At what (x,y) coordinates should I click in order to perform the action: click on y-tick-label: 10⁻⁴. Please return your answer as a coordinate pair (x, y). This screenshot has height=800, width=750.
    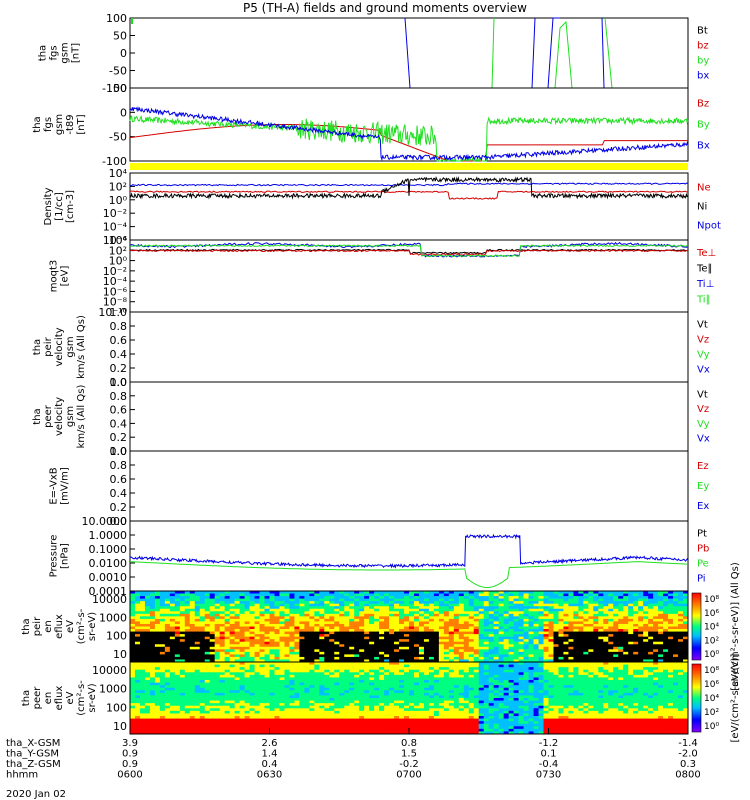
    Looking at the image, I should click on (115, 281).